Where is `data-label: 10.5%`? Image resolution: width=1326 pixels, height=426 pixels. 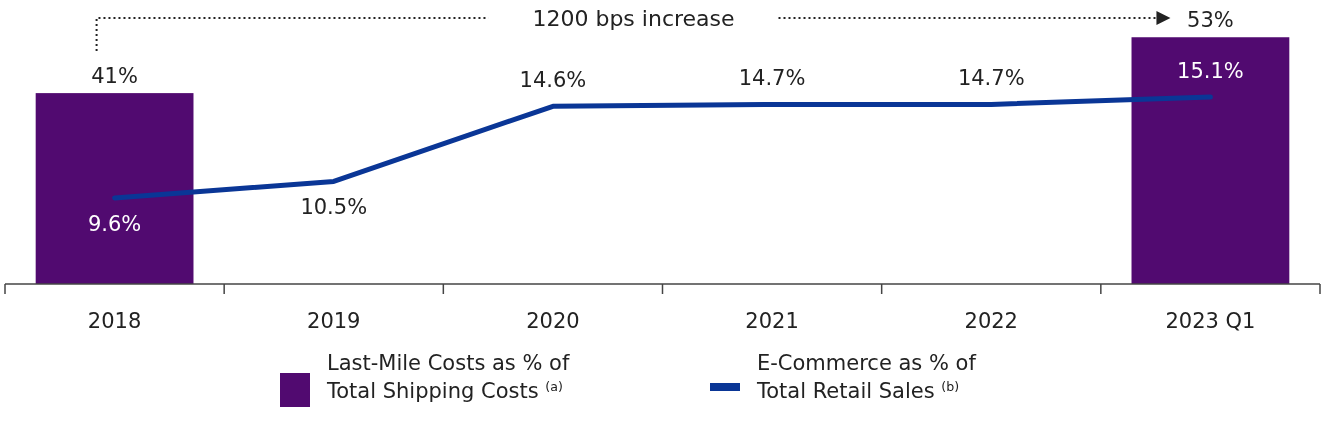
data-label: 10.5% is located at coordinates (334, 207).